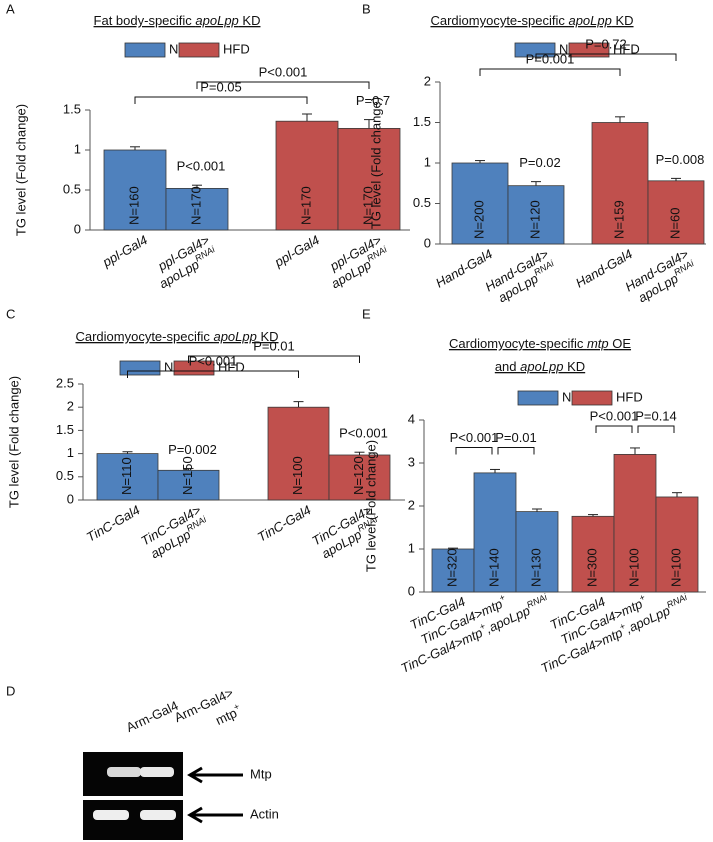  What do you see at coordinates (535, 567) in the screenshot?
I see `n-label: N=130` at bounding box center [535, 567].